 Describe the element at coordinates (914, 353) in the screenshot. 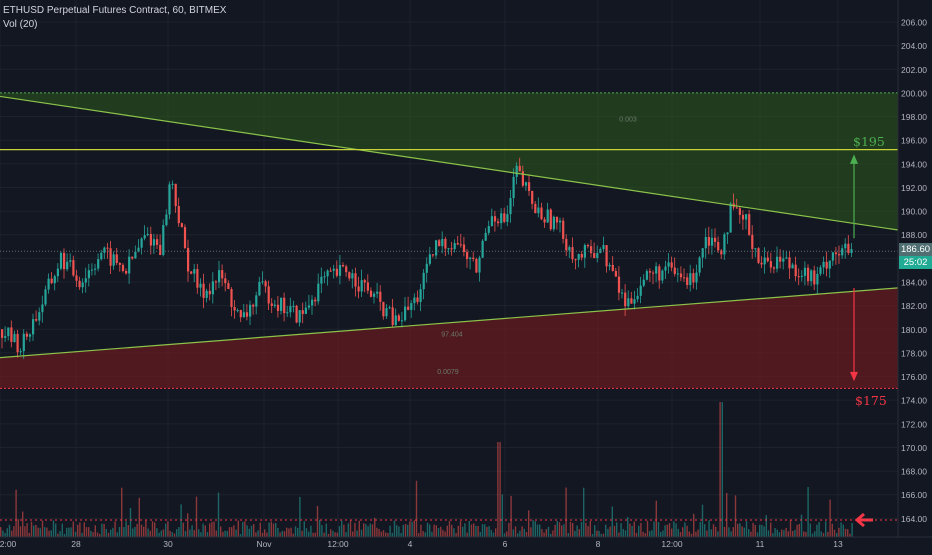

I see `price-tick-label: 178.00` at that location.